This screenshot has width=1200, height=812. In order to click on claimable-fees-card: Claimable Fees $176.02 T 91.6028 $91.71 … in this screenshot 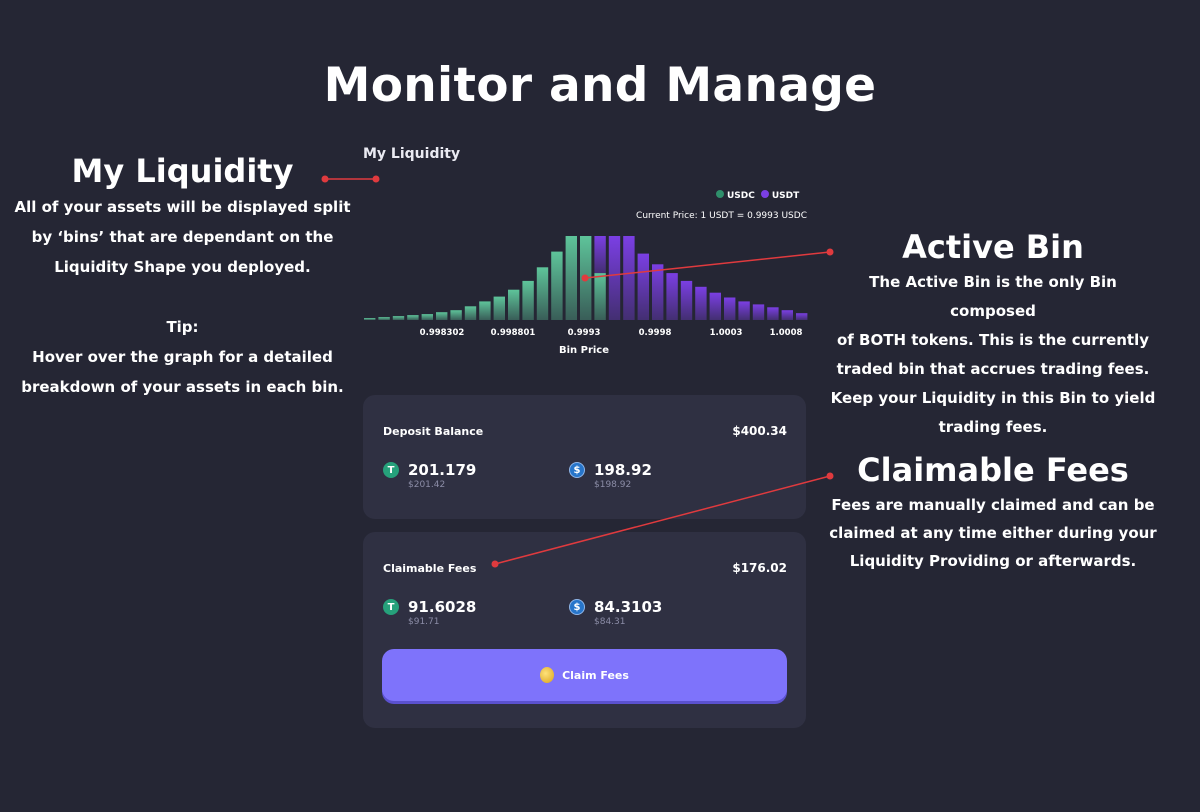, I will do `click(584, 630)`.